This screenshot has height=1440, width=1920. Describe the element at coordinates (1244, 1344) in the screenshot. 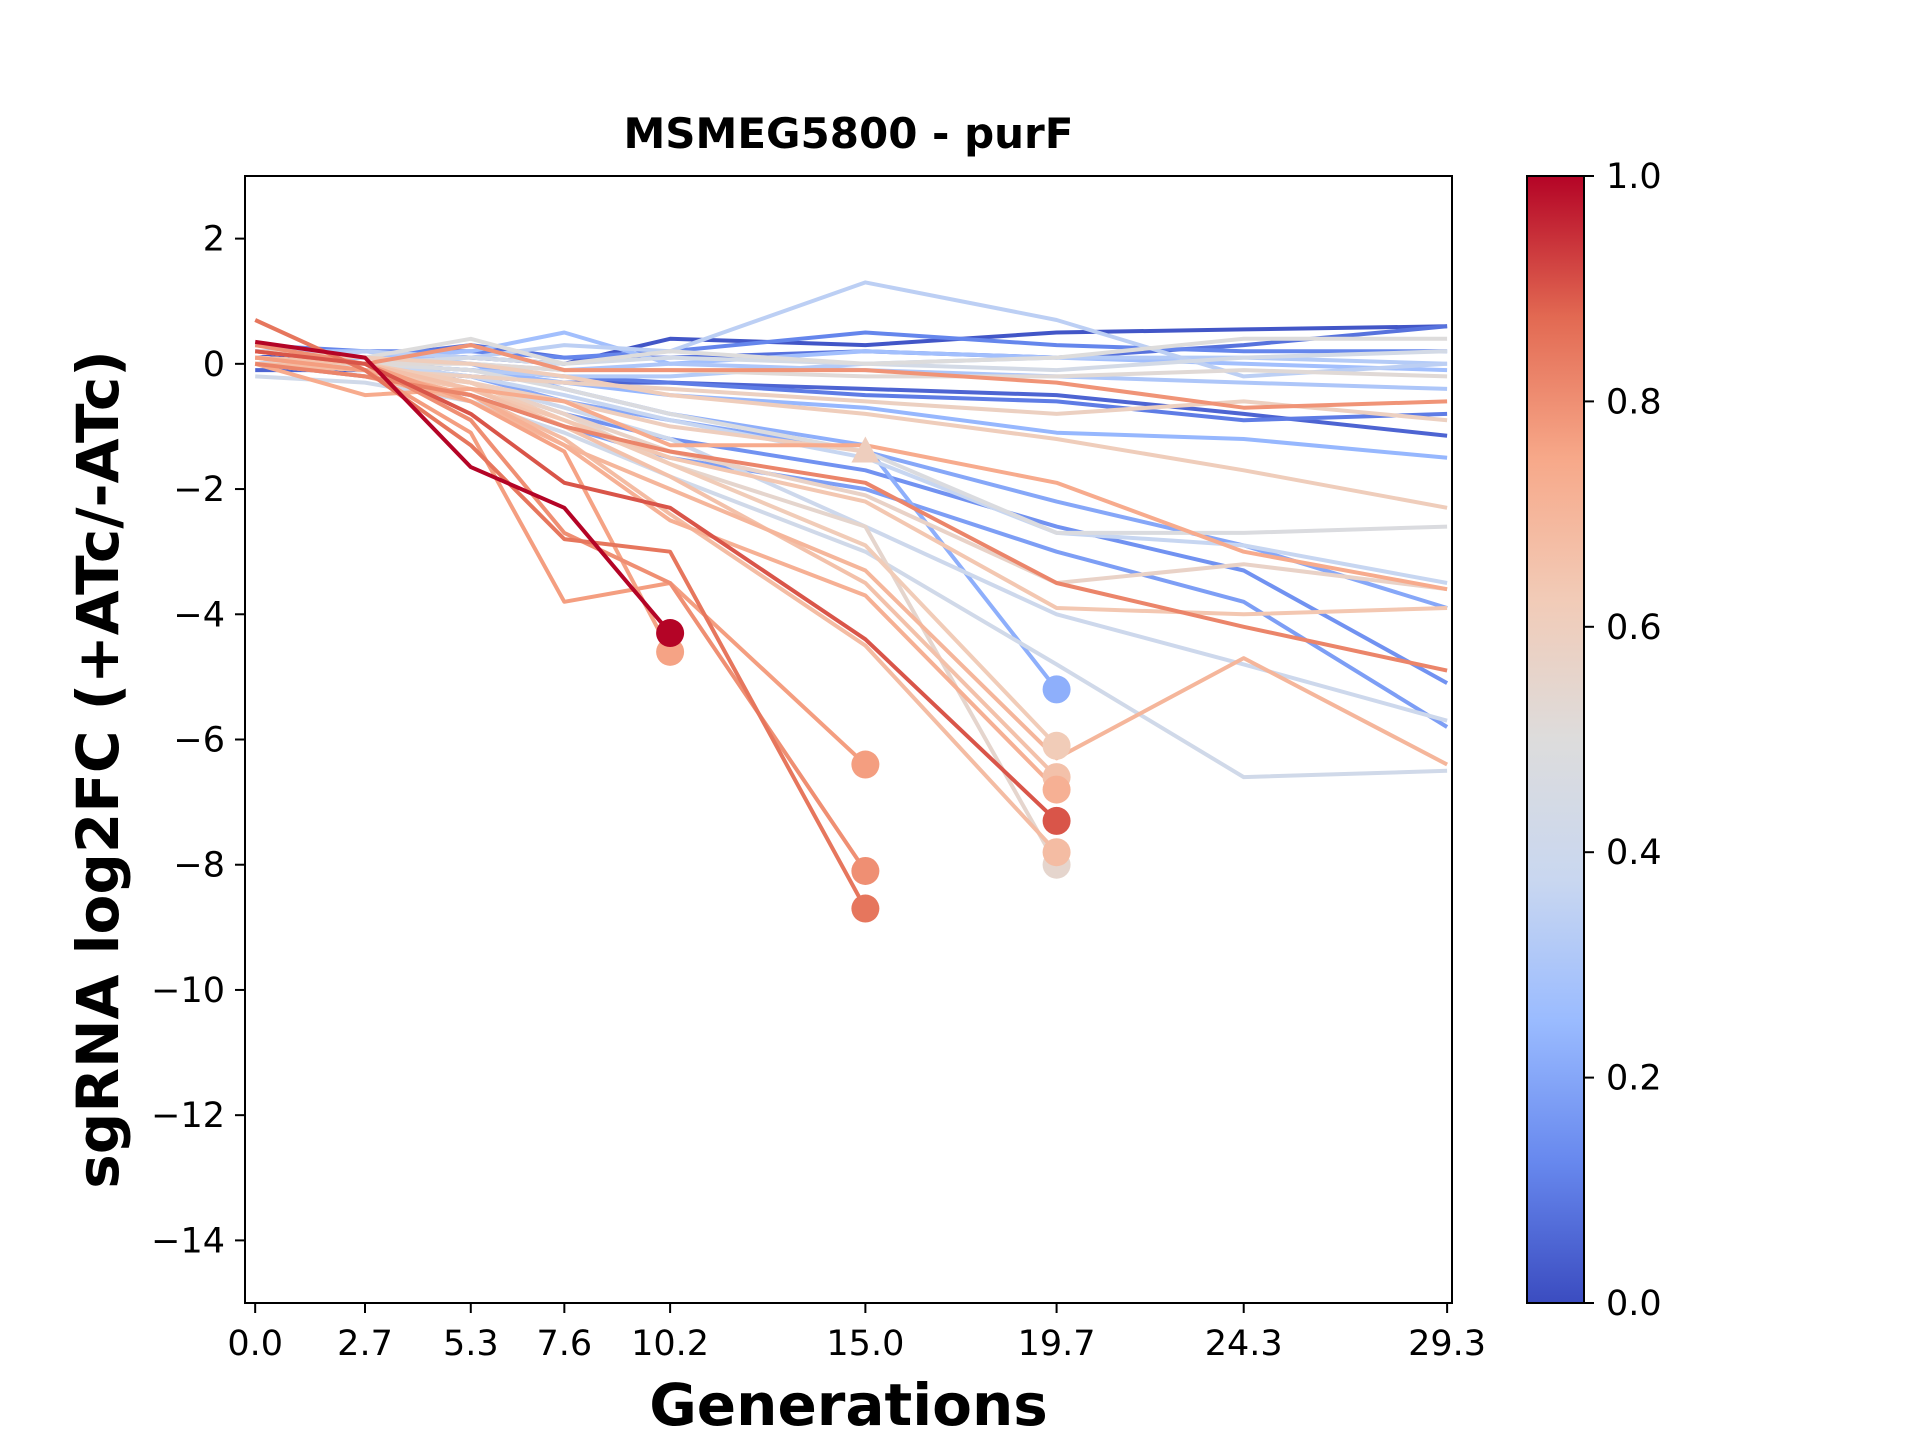

I see `x-tick-label: 24.3` at that location.